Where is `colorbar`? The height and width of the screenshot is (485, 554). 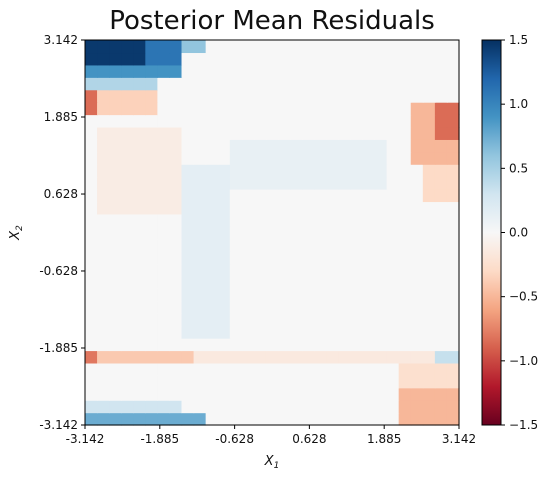
colorbar is located at coordinates (491, 232).